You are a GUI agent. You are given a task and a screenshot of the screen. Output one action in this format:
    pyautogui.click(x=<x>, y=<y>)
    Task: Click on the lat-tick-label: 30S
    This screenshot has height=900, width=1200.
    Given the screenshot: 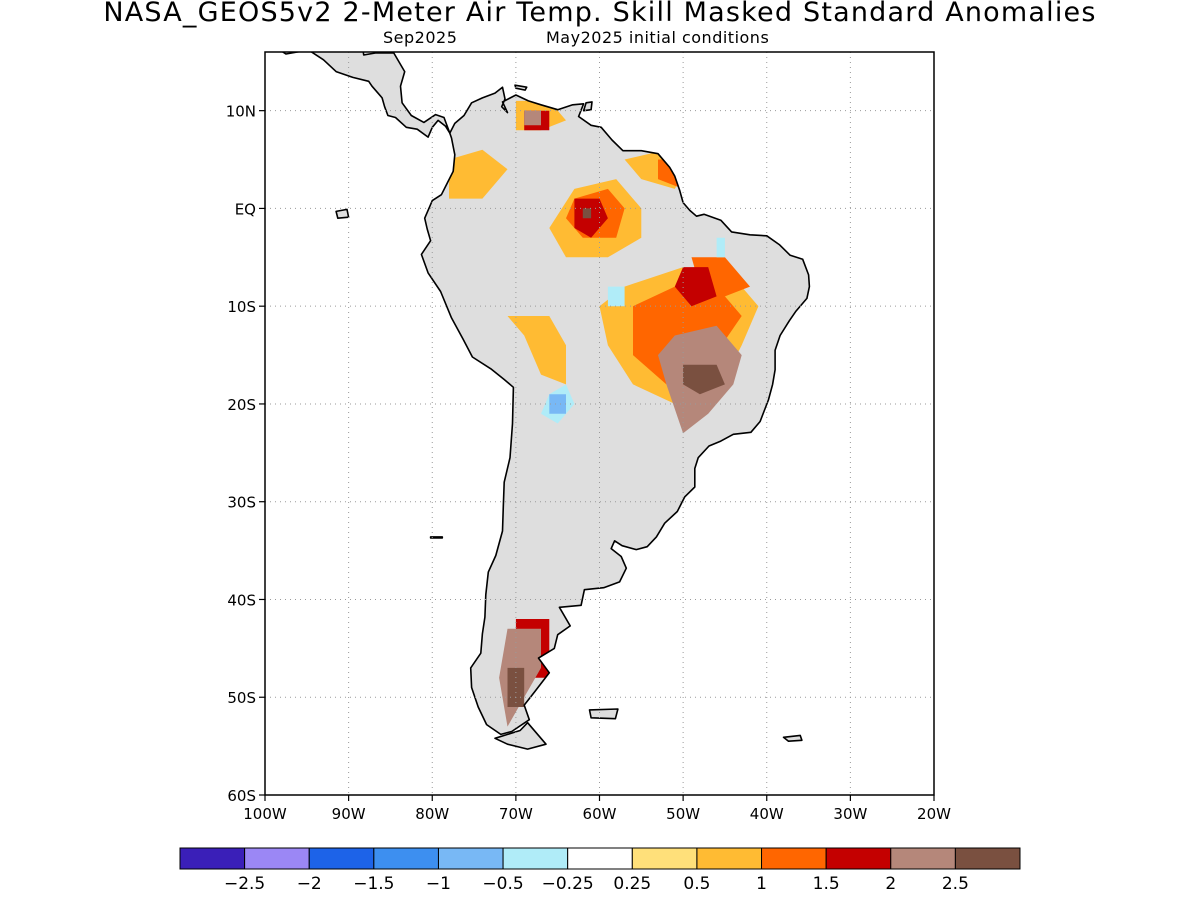 What is the action you would take?
    pyautogui.click(x=241, y=503)
    